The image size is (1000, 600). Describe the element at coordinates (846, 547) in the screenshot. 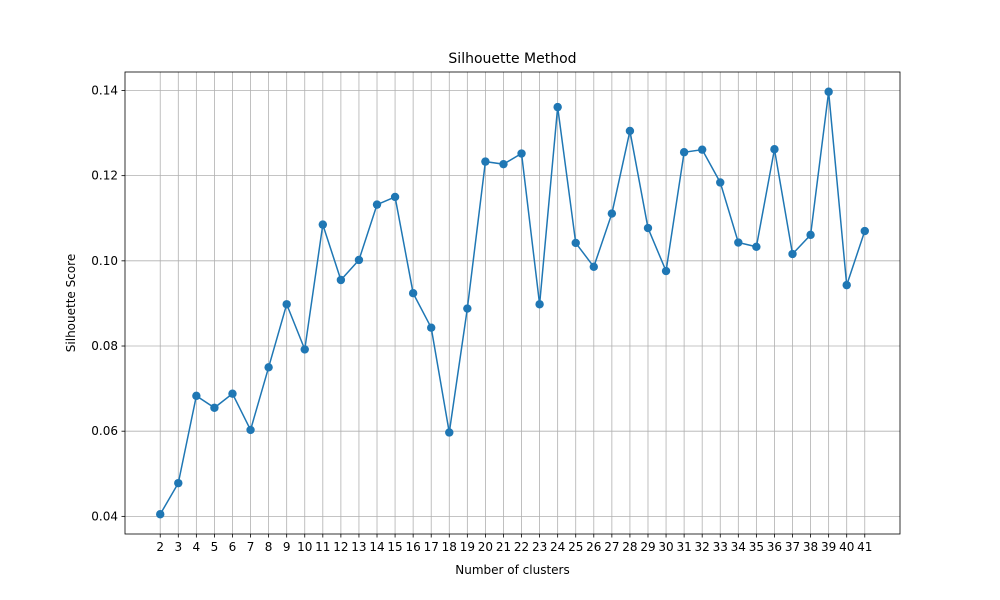

I see `x-tick-label: 40` at that location.